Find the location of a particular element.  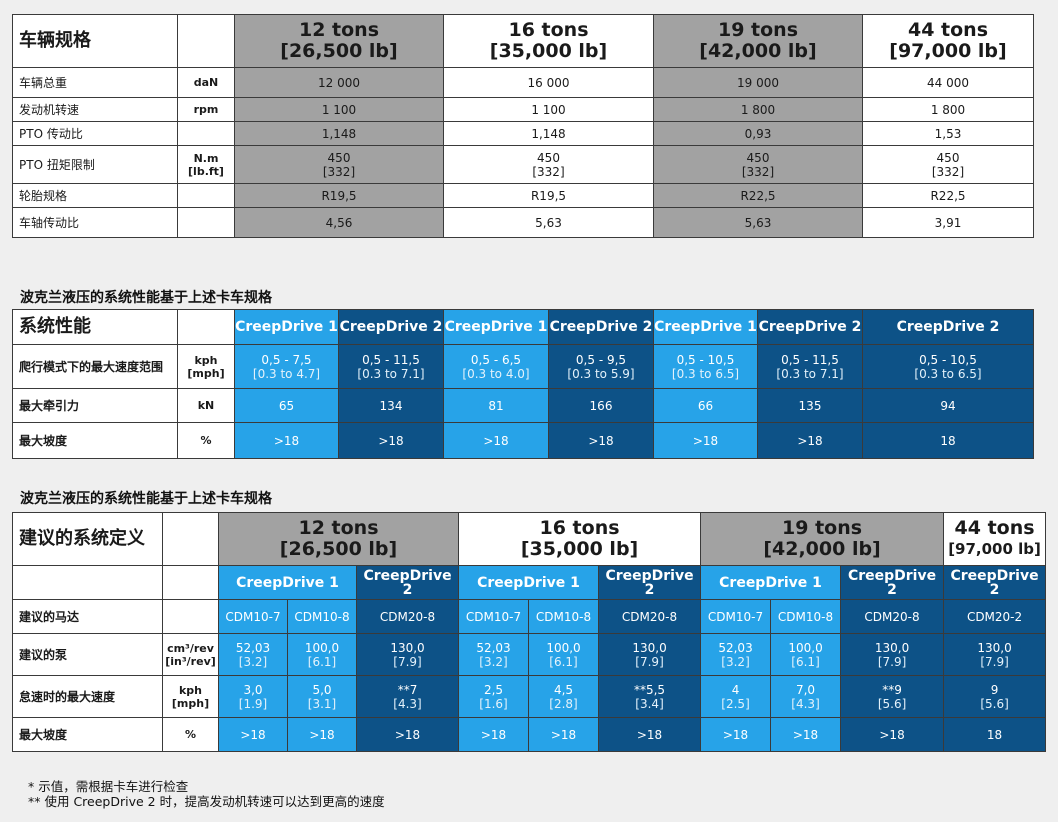

value-cell: **5,5 [3.4] is located at coordinates (650, 696).